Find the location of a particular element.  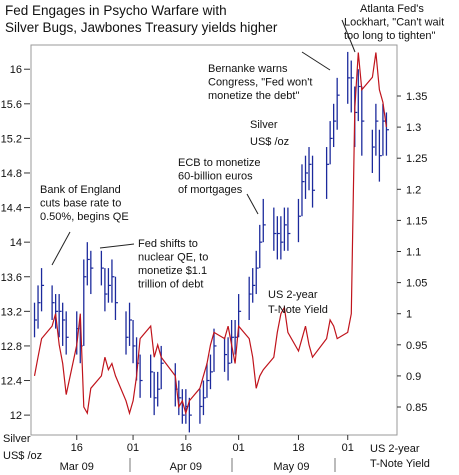

y2-tick-label: 0.95 is located at coordinates (416, 346).